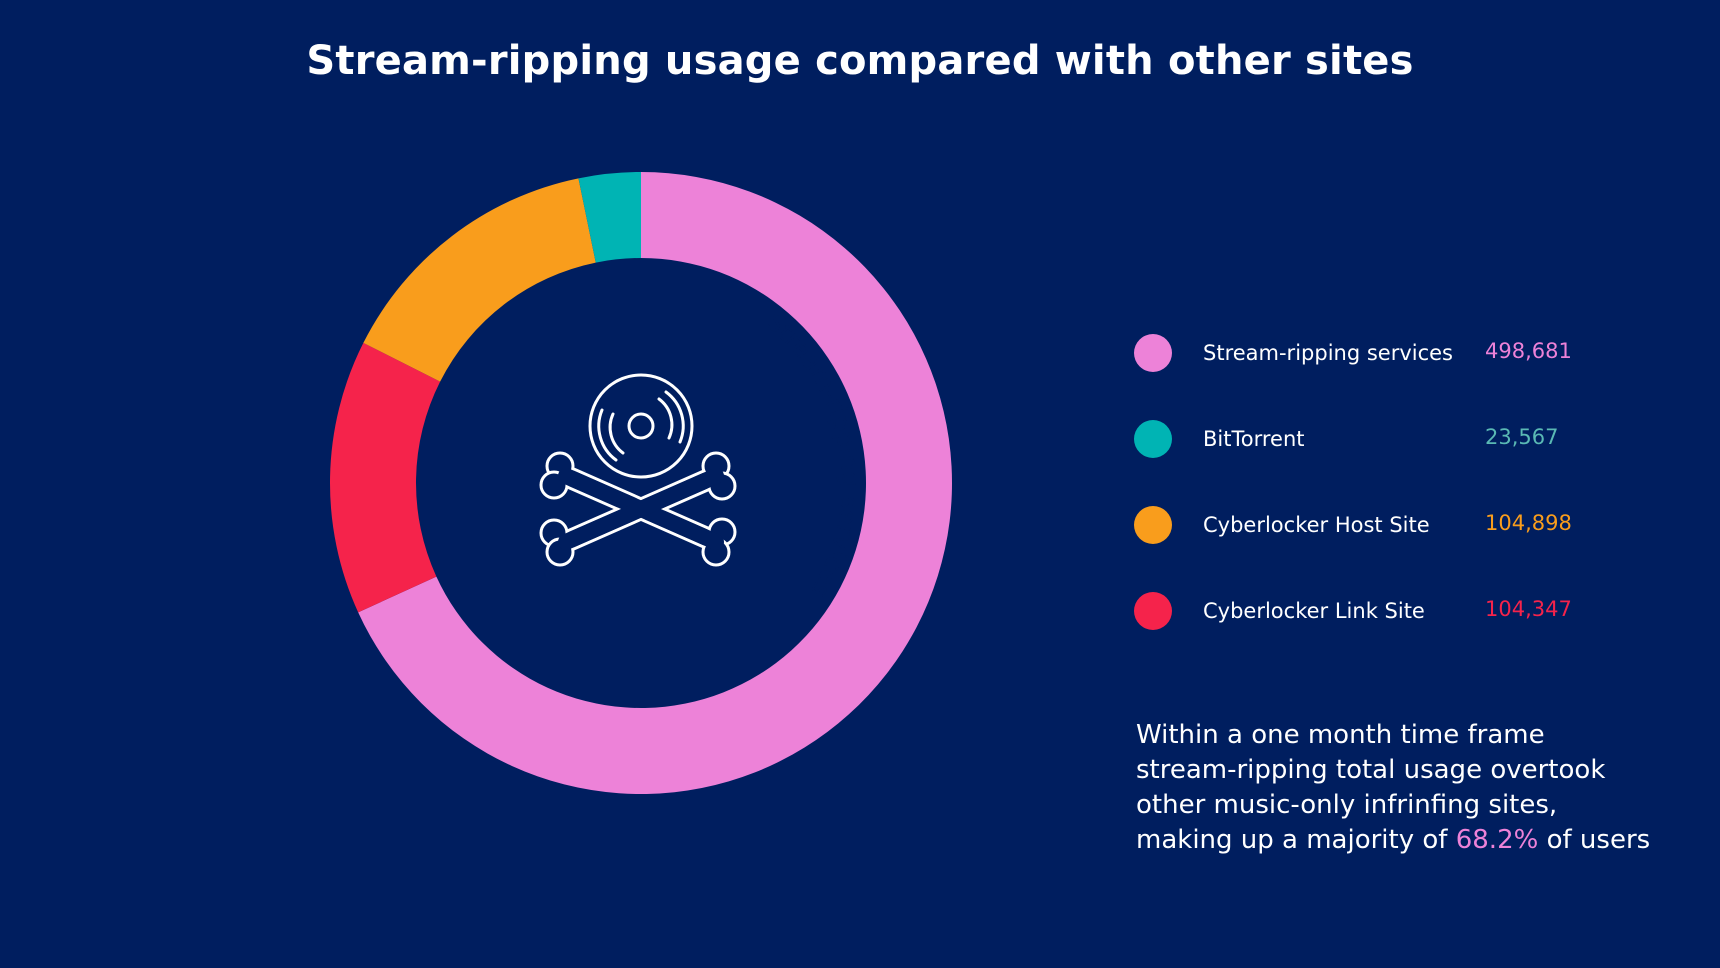 This screenshot has width=1720, height=968. Describe the element at coordinates (1497, 840) in the screenshot. I see `note-highlight-percent: 68.2%` at that location.